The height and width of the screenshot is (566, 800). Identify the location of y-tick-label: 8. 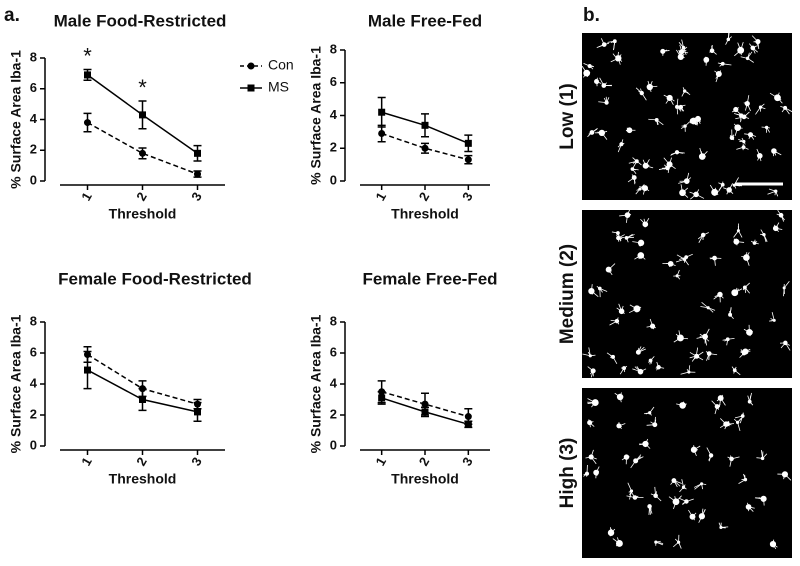
(333, 48).